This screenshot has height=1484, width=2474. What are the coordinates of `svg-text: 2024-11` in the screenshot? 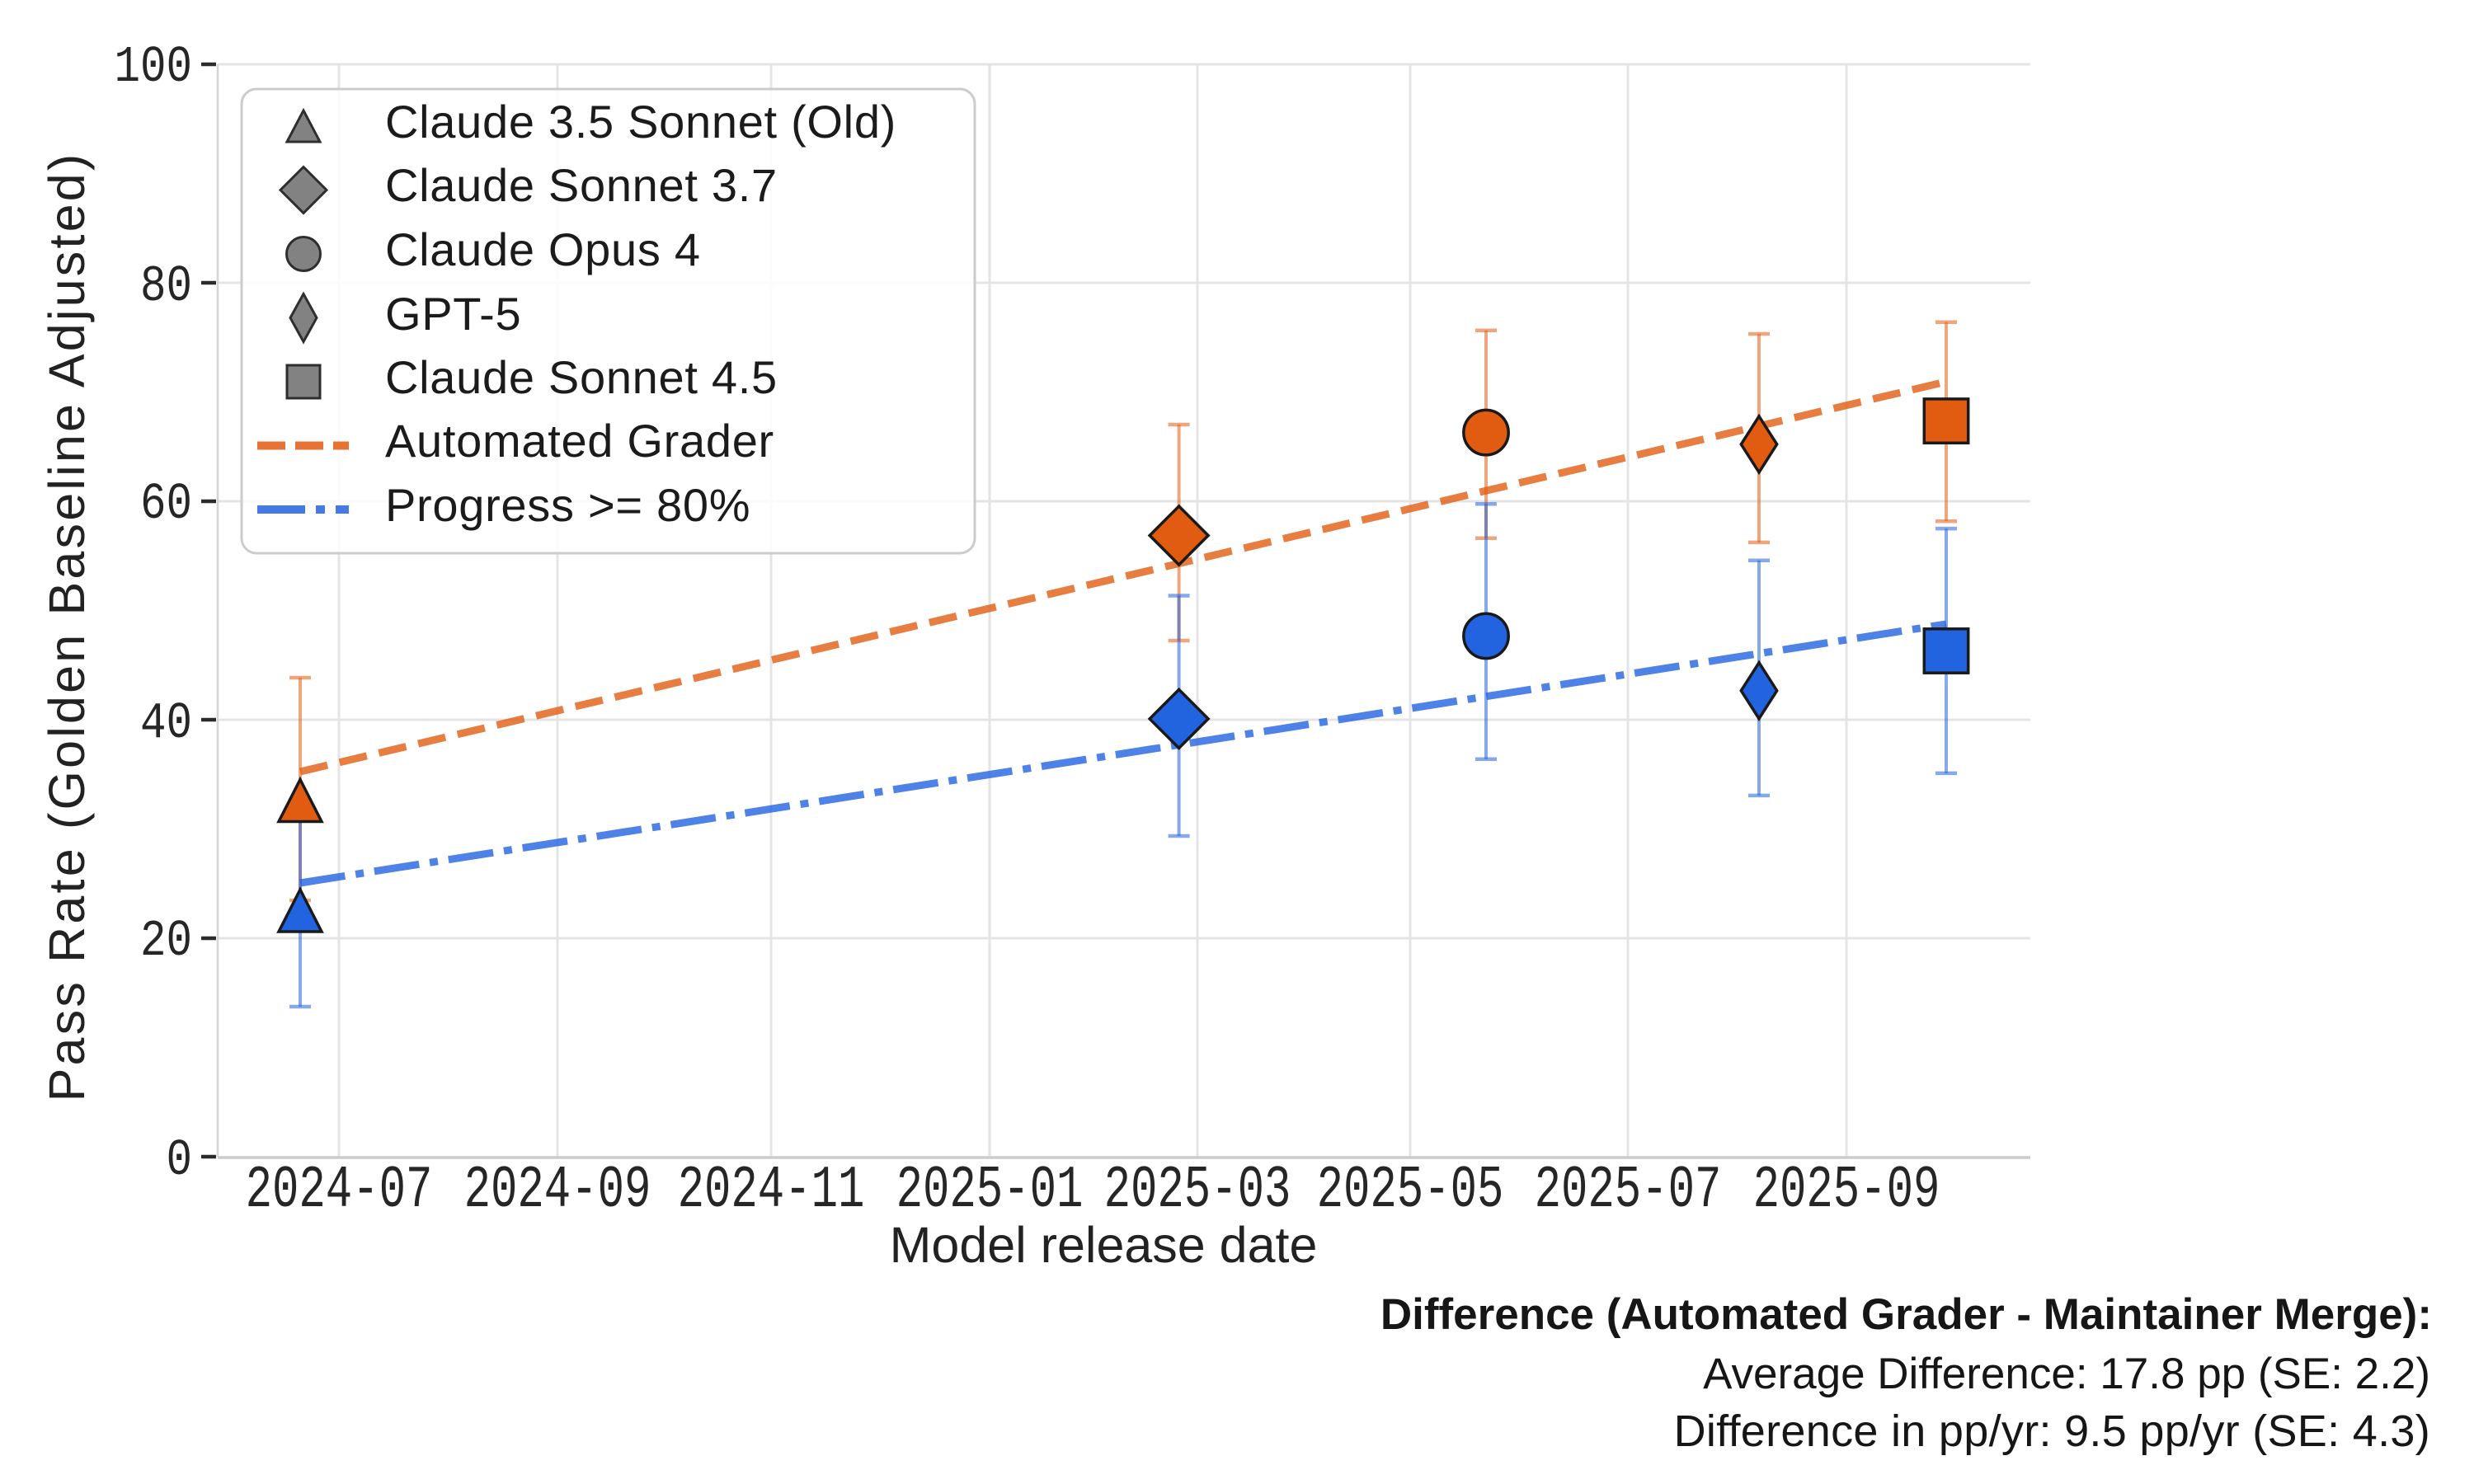 It's located at (771, 1191).